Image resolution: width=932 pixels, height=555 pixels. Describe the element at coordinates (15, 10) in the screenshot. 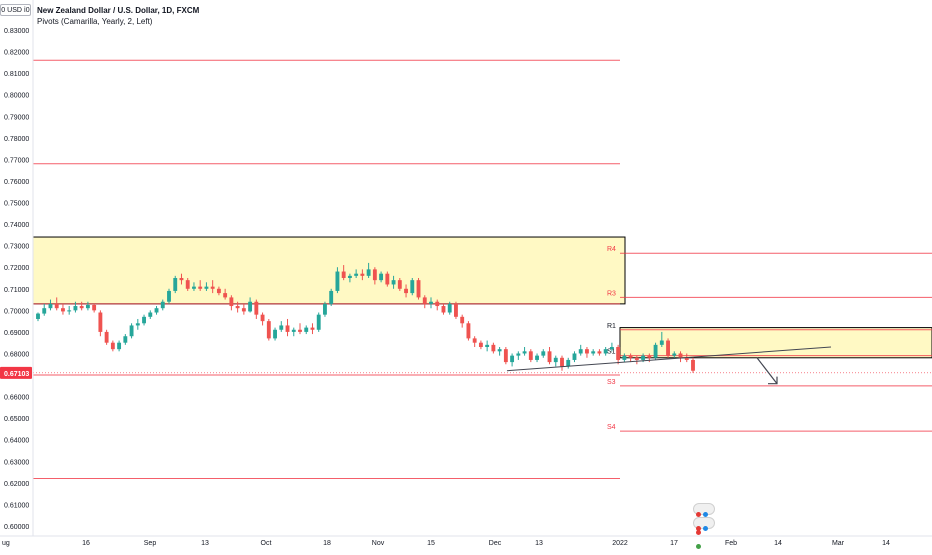

I see `currency-button: 0 USD ⅰ0` at that location.